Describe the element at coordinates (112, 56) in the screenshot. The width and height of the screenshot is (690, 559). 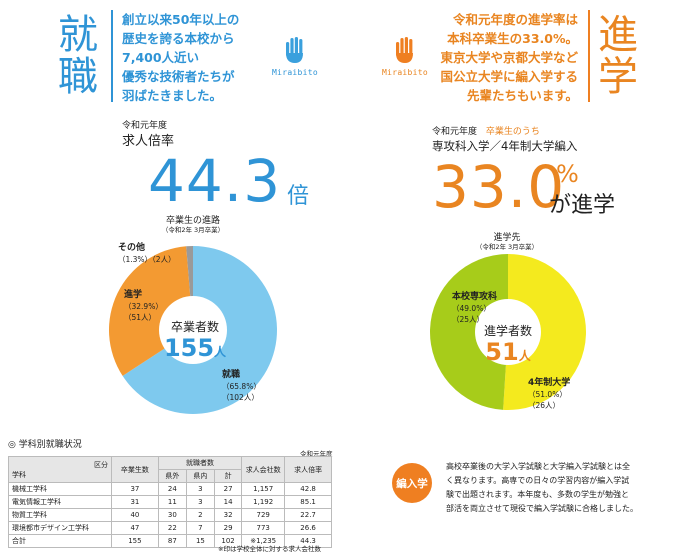
I see `divider-left` at that location.